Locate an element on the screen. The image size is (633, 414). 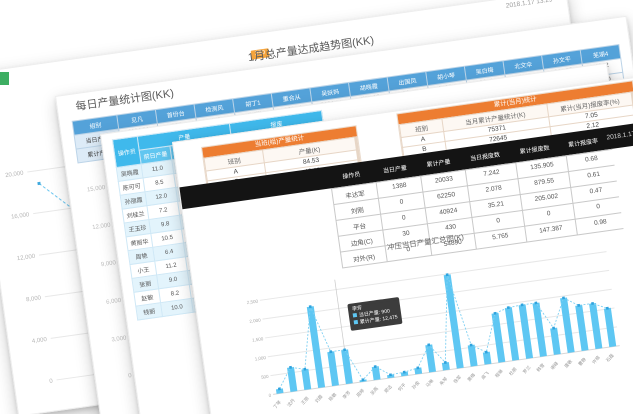
y-tick-label: 1,000 is located at coordinates (260, 358).